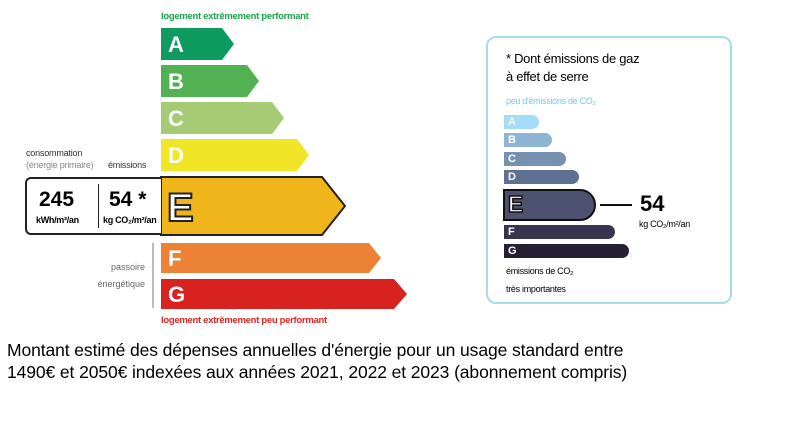 The height and width of the screenshot is (429, 801). What do you see at coordinates (512, 251) in the screenshot?
I see `ges-letter-g: G` at bounding box center [512, 251].